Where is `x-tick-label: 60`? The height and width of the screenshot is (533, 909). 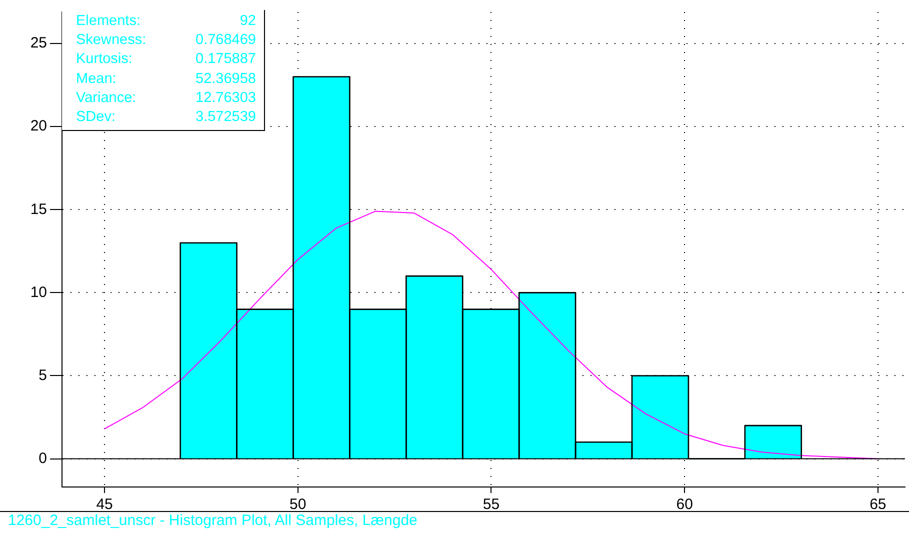
x-tick-label: 60 is located at coordinates (684, 505).